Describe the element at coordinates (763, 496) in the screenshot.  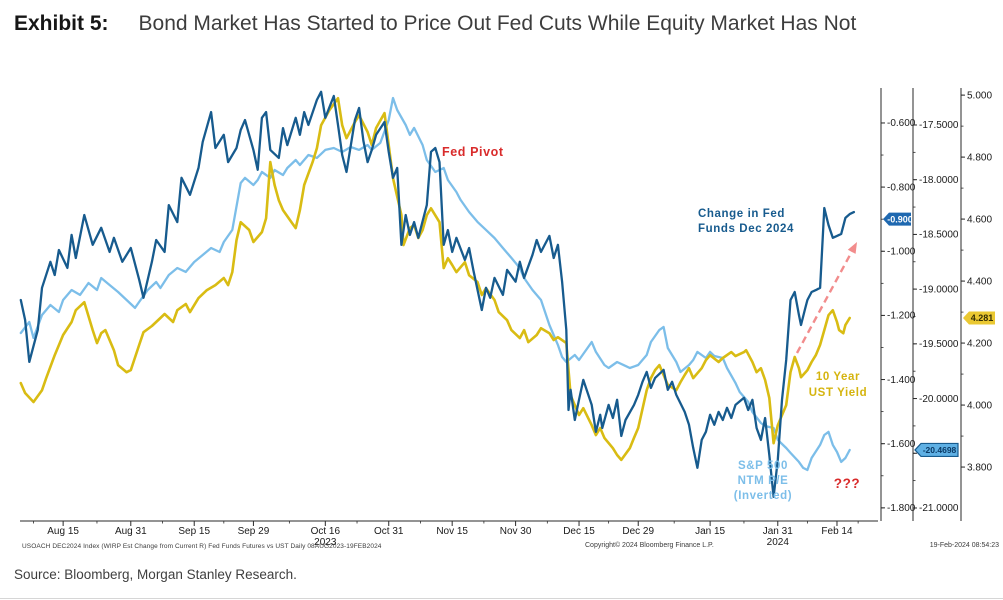
I see `annotation-text: (Inverted)` at that location.